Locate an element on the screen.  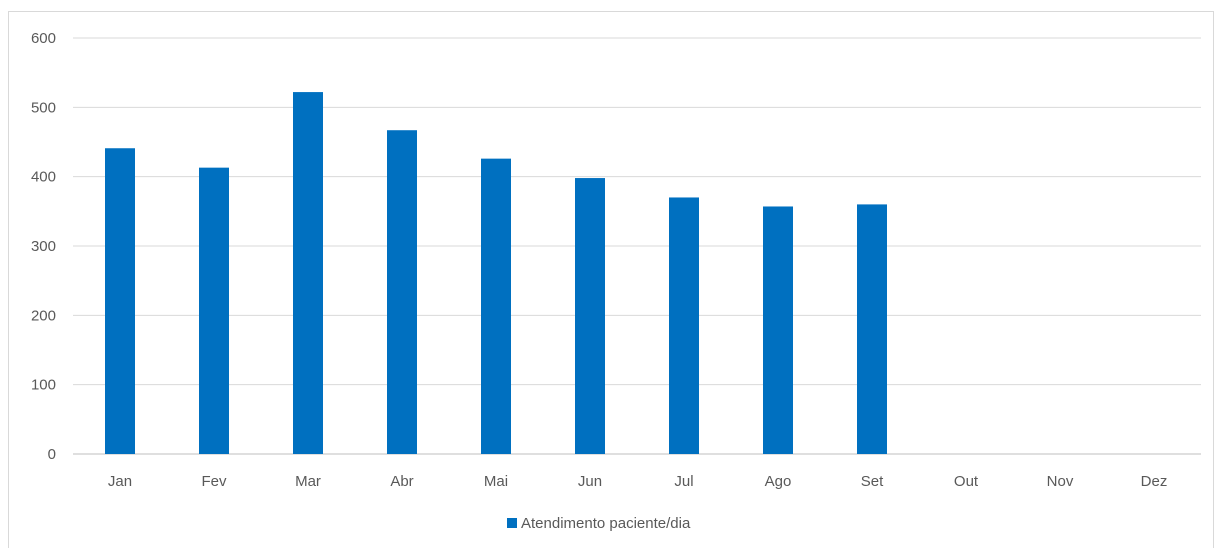
y-tick-label: 400 is located at coordinates (43, 177).